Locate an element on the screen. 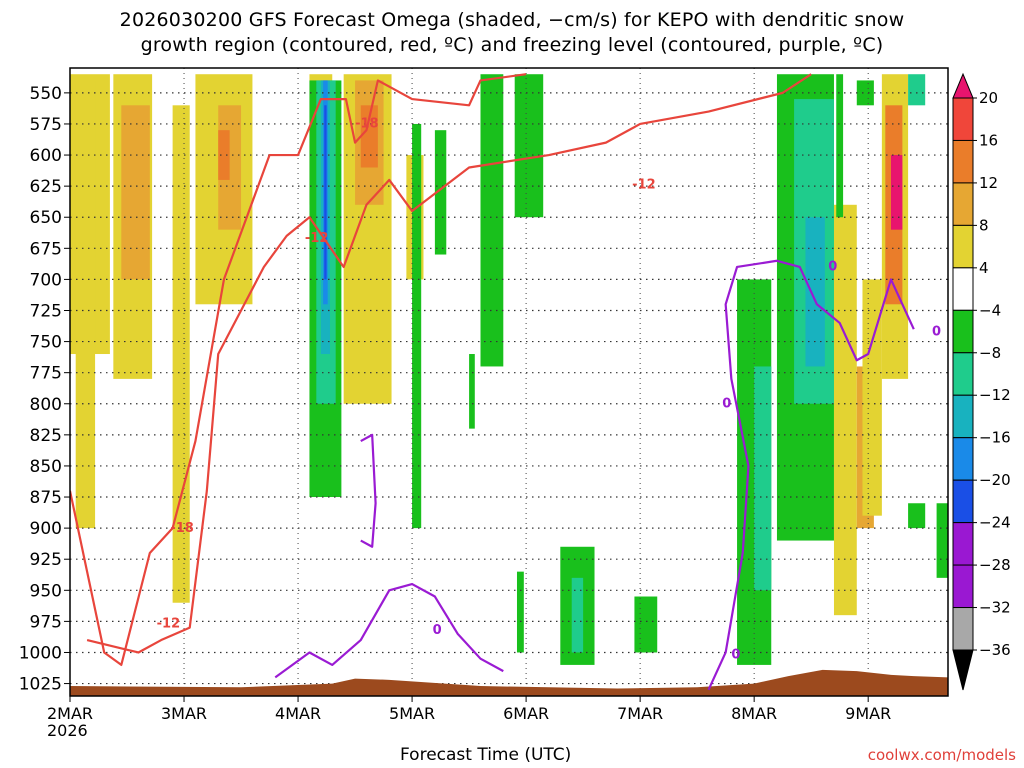 Image resolution: width=1024 pixels, height=768 pixels. x-axis: 2MAR 3MAR 4MAR 5MAR 6MAR 7MAR 8MAR 9MAR is located at coordinates (469, 709).